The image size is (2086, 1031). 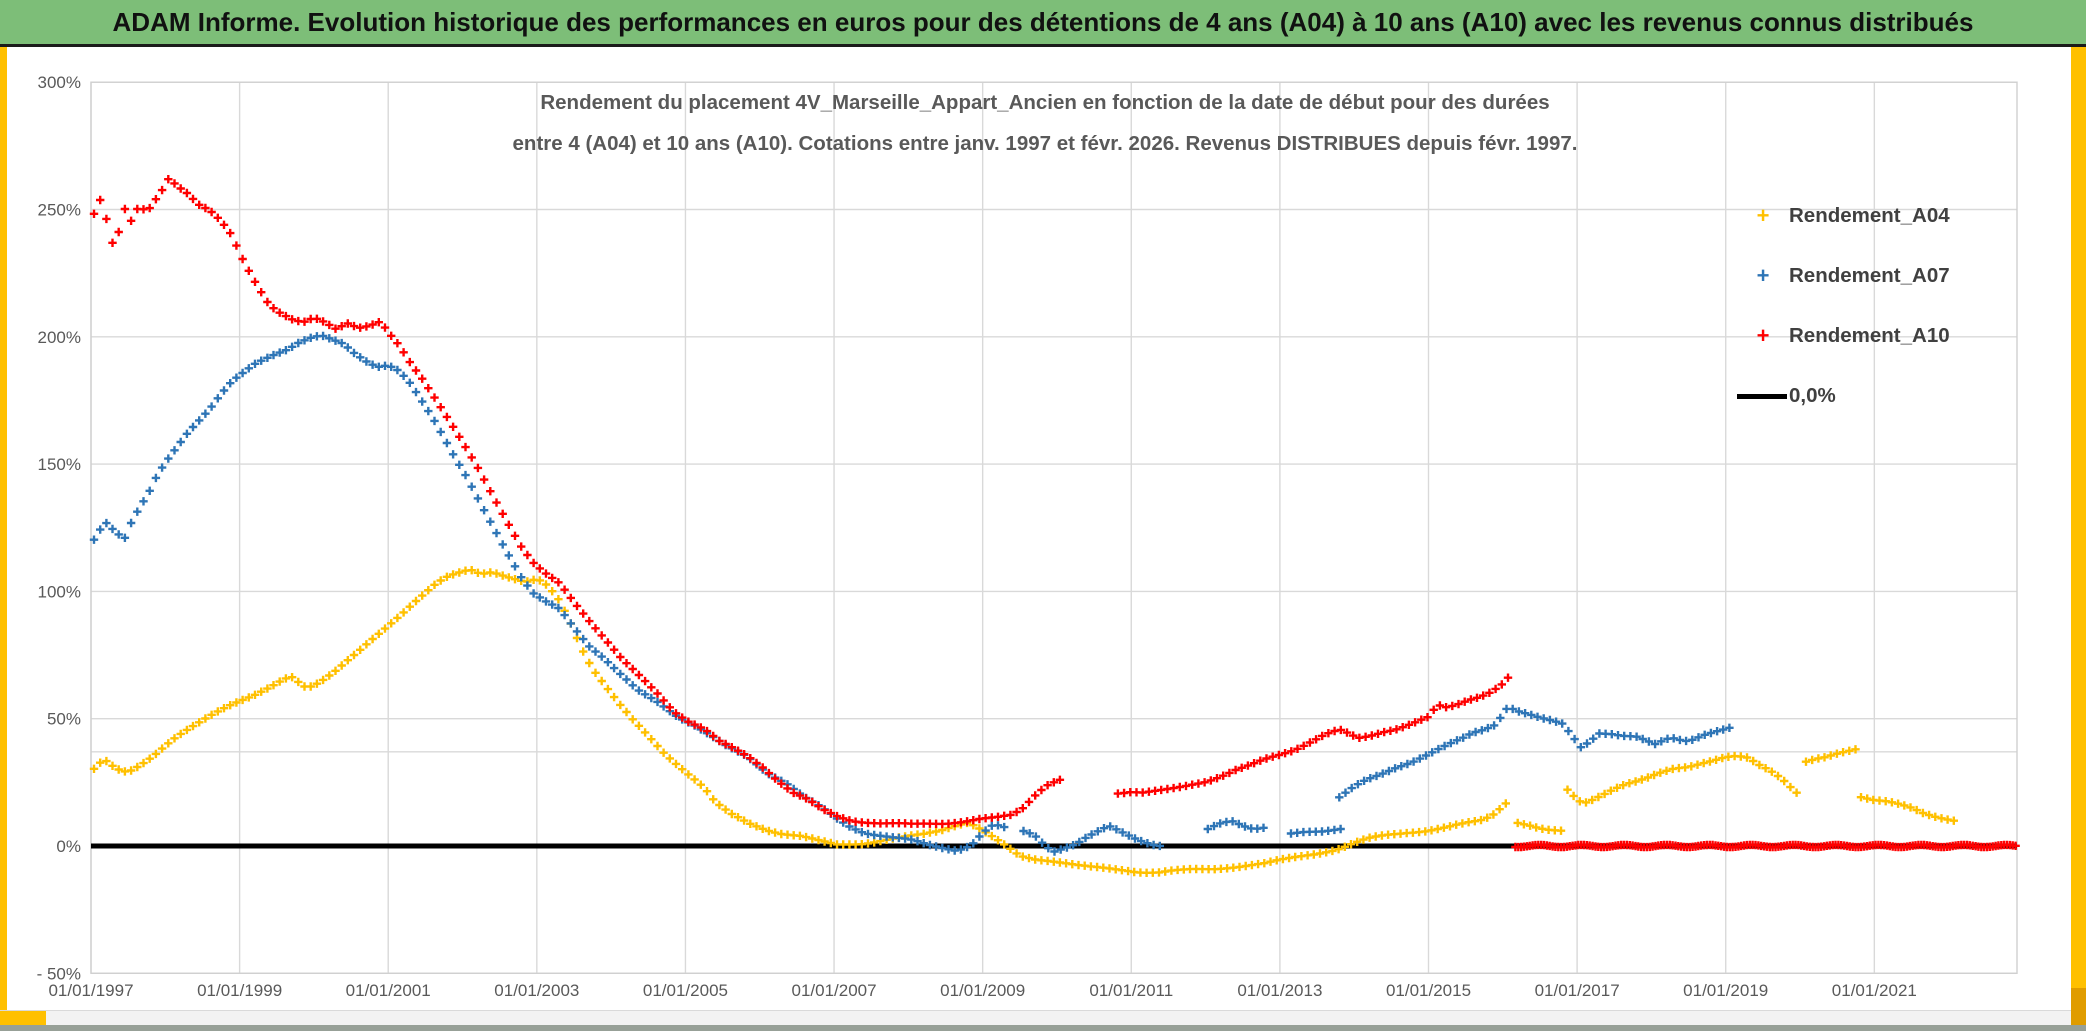 What do you see at coordinates (64, 719) in the screenshot?
I see `y-axis-label: 50%` at bounding box center [64, 719].